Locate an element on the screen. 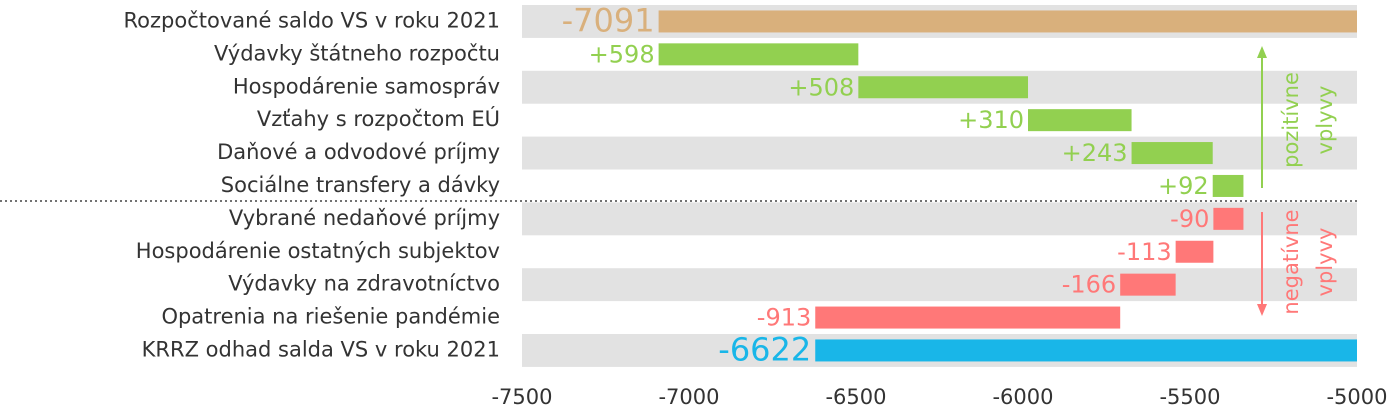 The height and width of the screenshot is (420, 1400). annotation: pozitívne is located at coordinates (1291, 120).